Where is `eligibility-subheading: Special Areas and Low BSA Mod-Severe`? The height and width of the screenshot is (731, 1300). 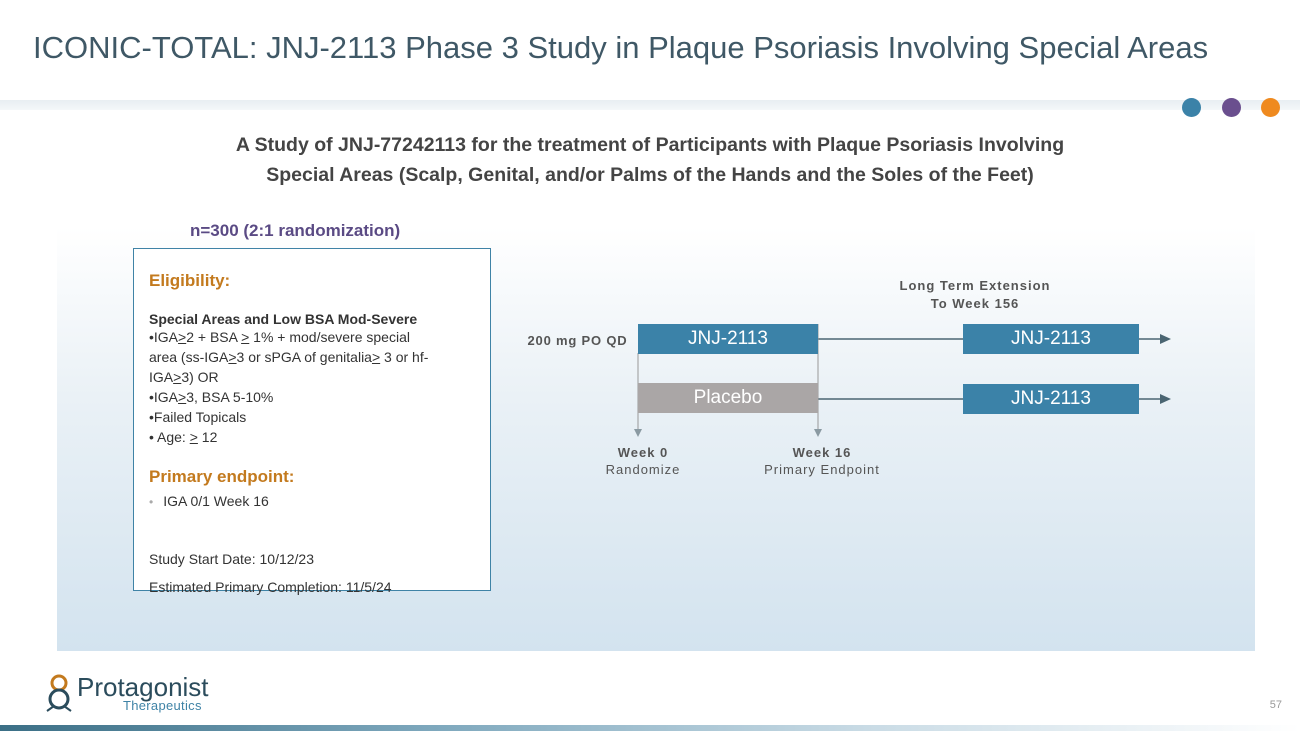
eligibility-subheading: Special Areas and Low BSA Mod-Severe is located at coordinates (283, 319).